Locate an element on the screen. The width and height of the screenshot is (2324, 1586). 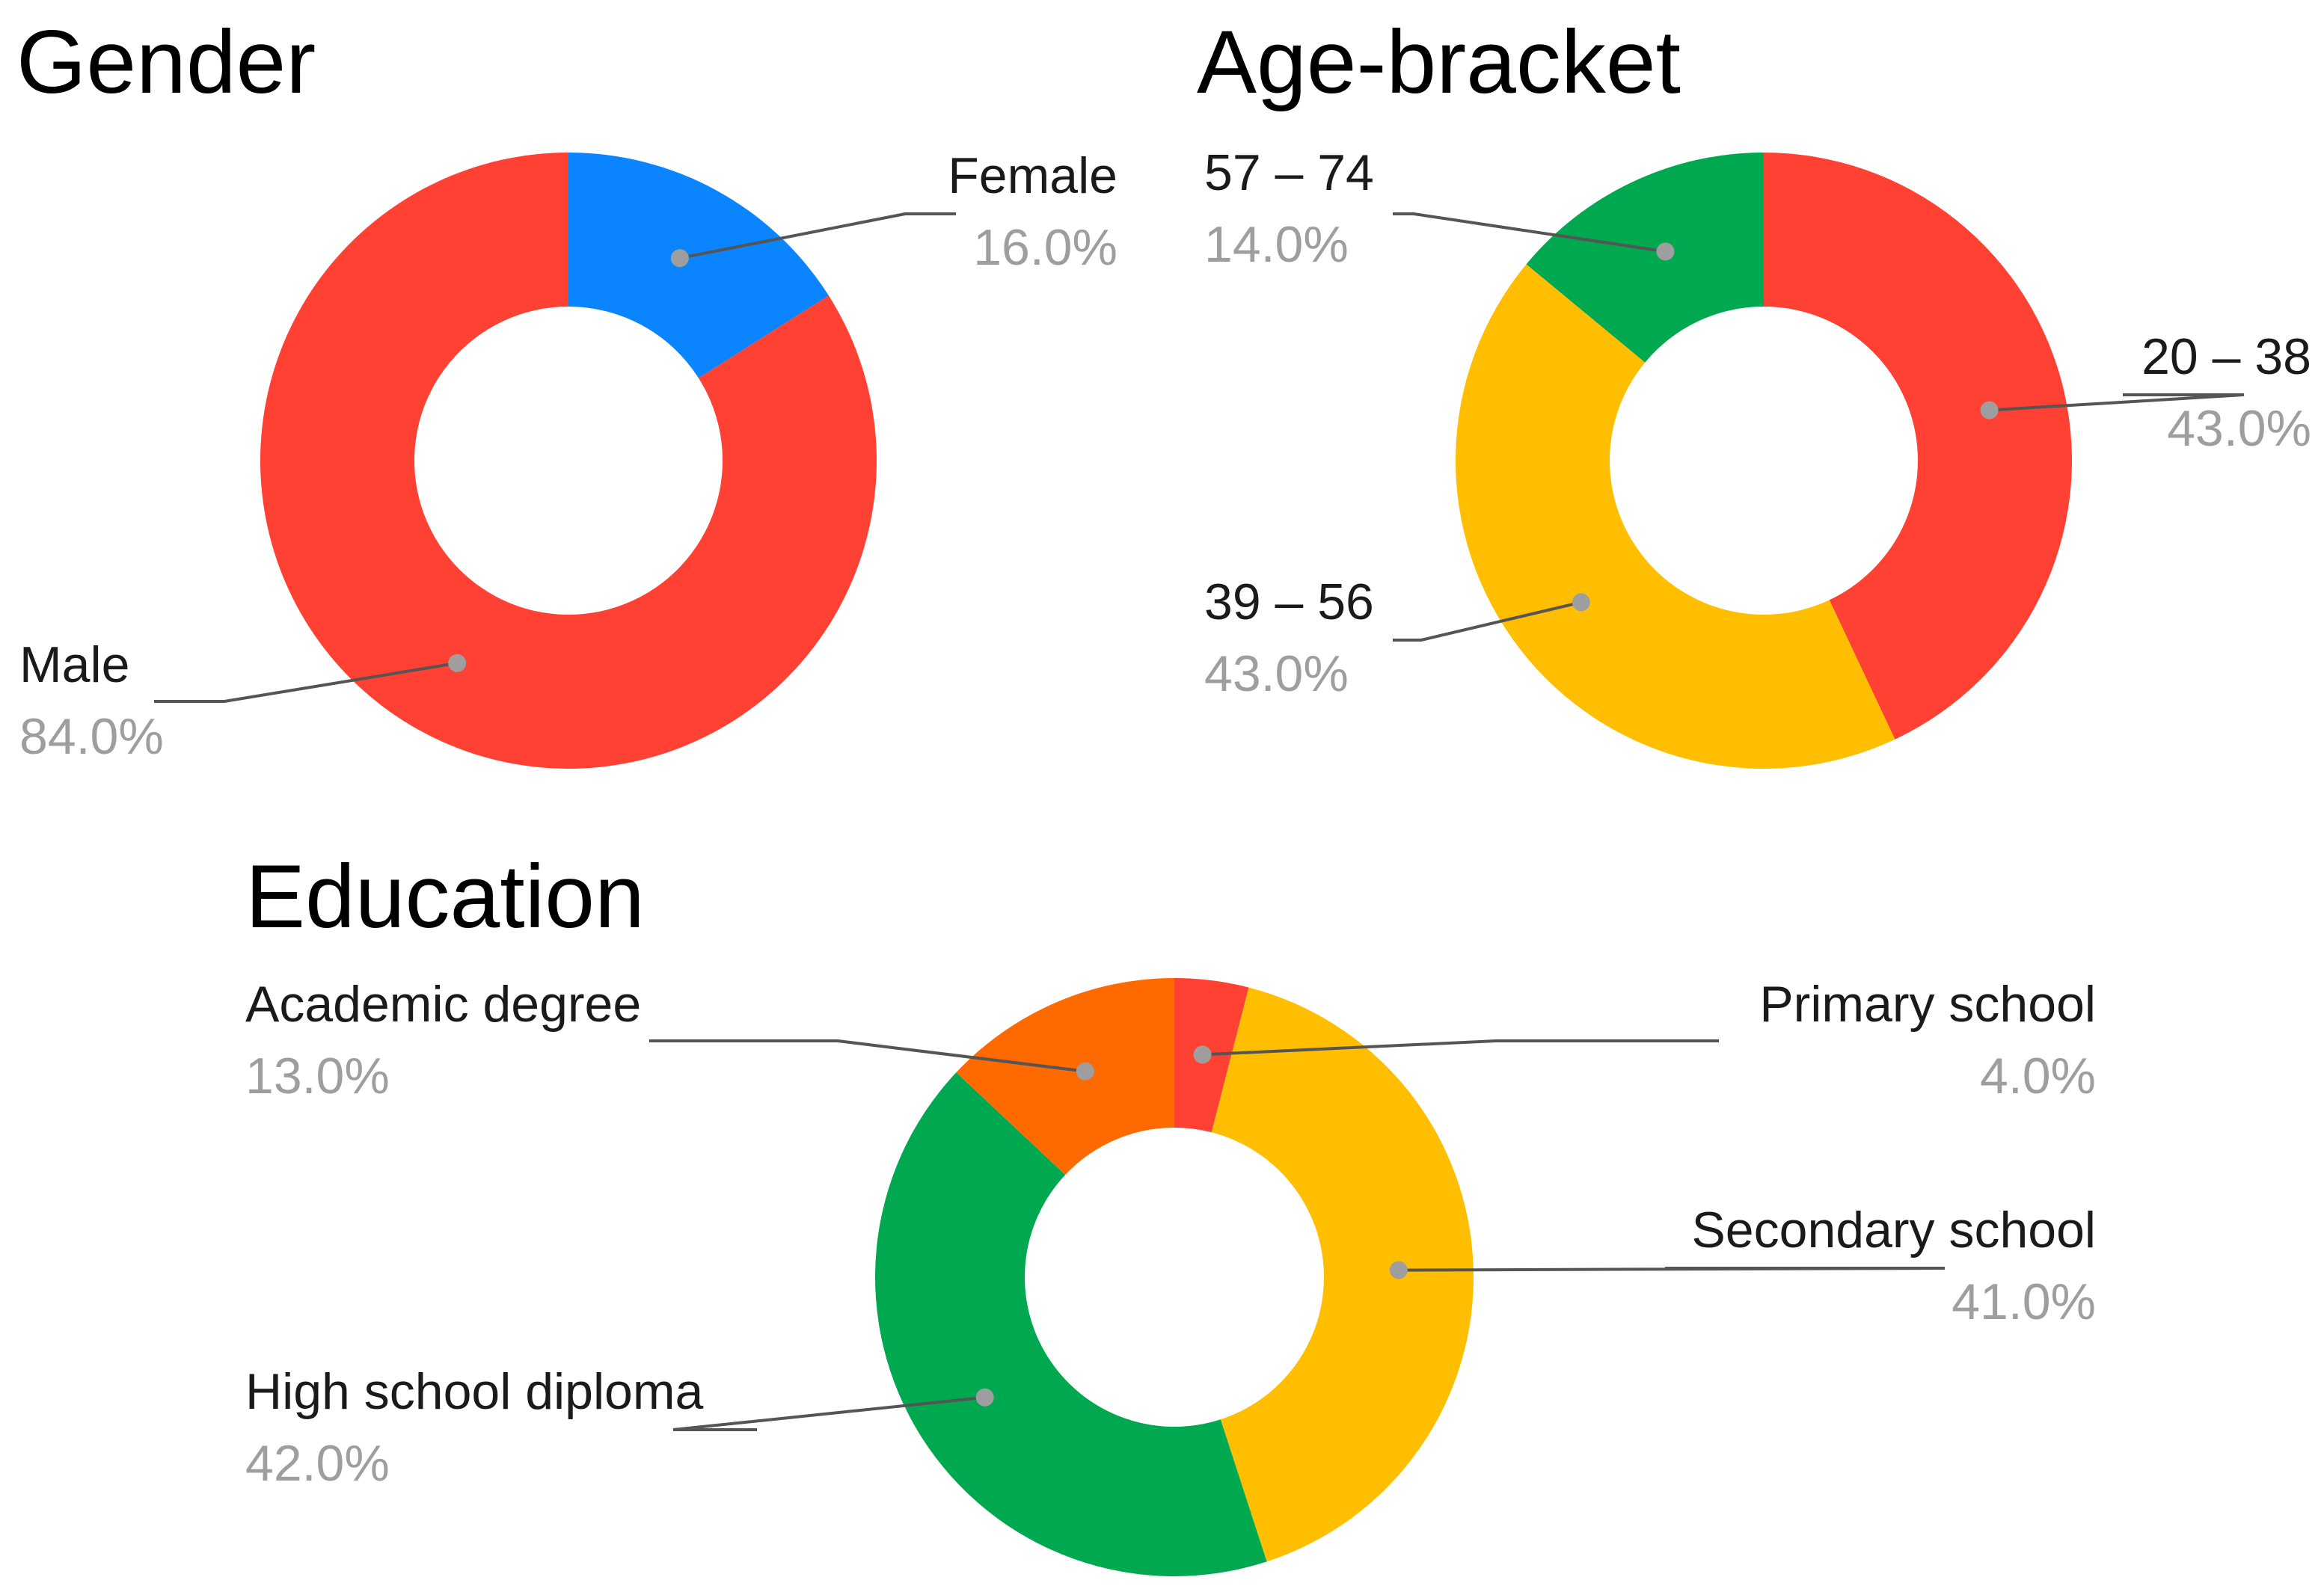
slice-label-39-56: 39 – 56 is located at coordinates (1289, 602).